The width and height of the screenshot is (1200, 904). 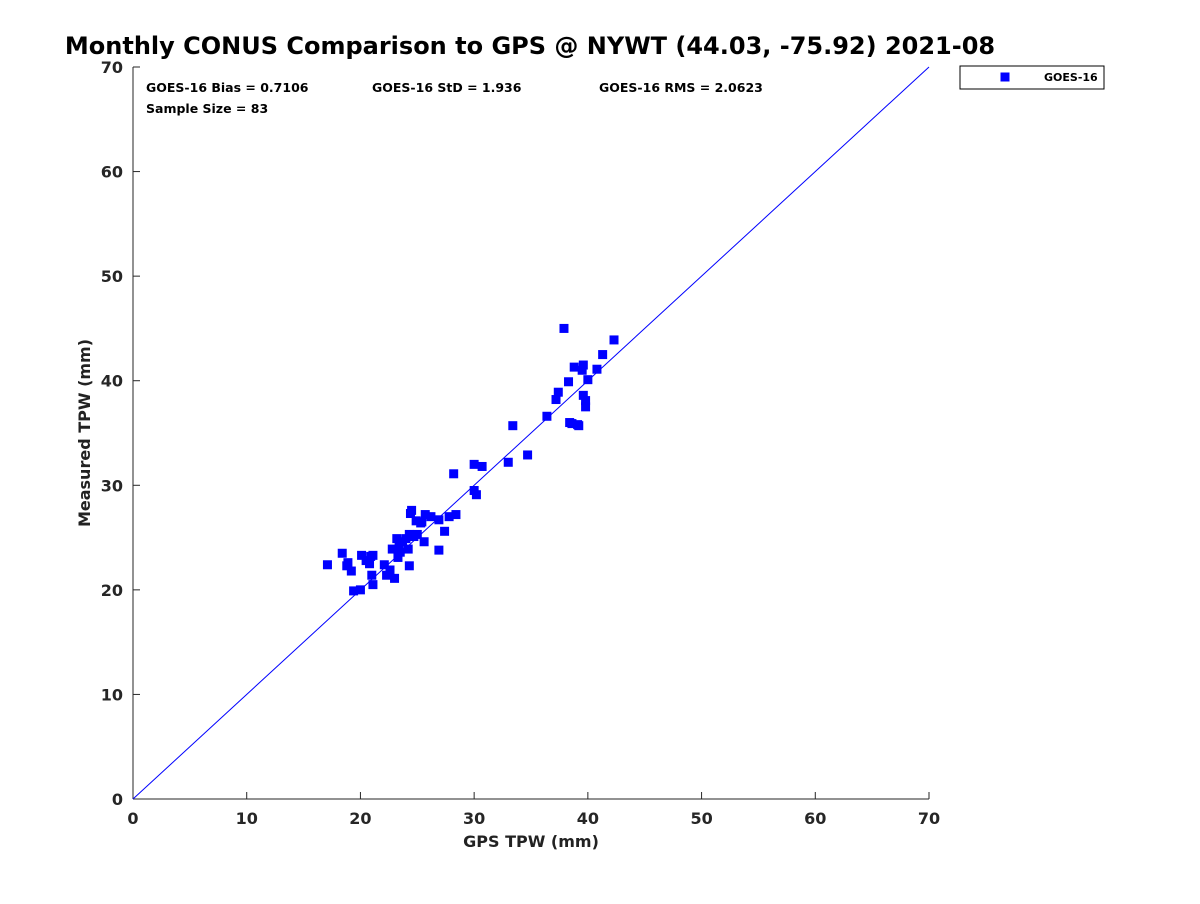 What do you see at coordinates (112, 172) in the screenshot?
I see `y-tick-label: 60` at bounding box center [112, 172].